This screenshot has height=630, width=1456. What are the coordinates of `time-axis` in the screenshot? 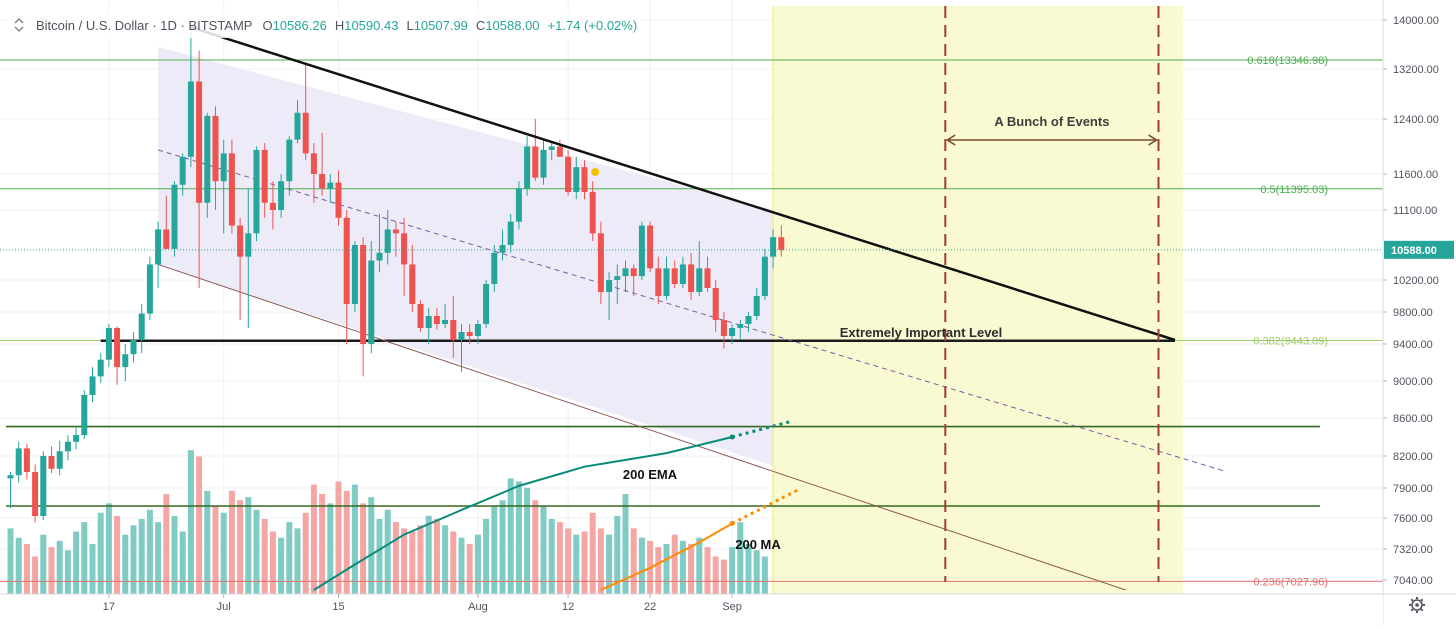 It's located at (691, 609).